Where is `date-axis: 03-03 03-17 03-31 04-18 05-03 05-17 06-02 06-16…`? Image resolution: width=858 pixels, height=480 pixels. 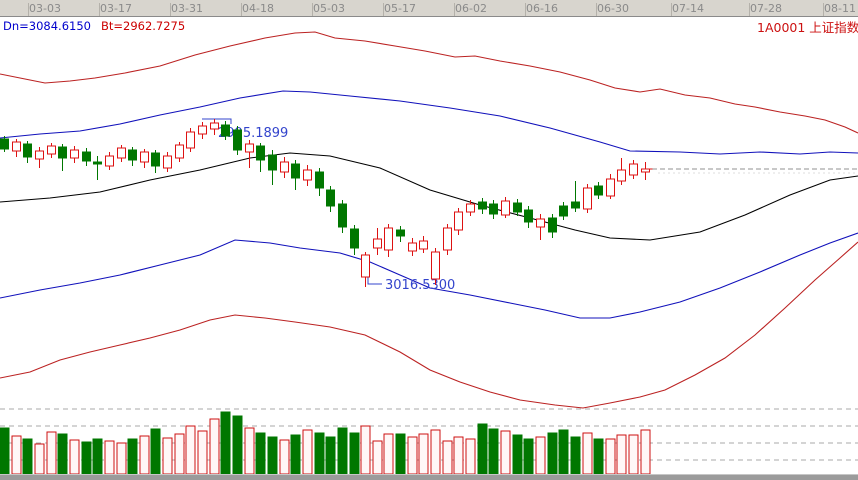 date-axis: 03-03 03-17 03-31 04-18 05-03 05-17 06-02 06-16… is located at coordinates (429, 8).